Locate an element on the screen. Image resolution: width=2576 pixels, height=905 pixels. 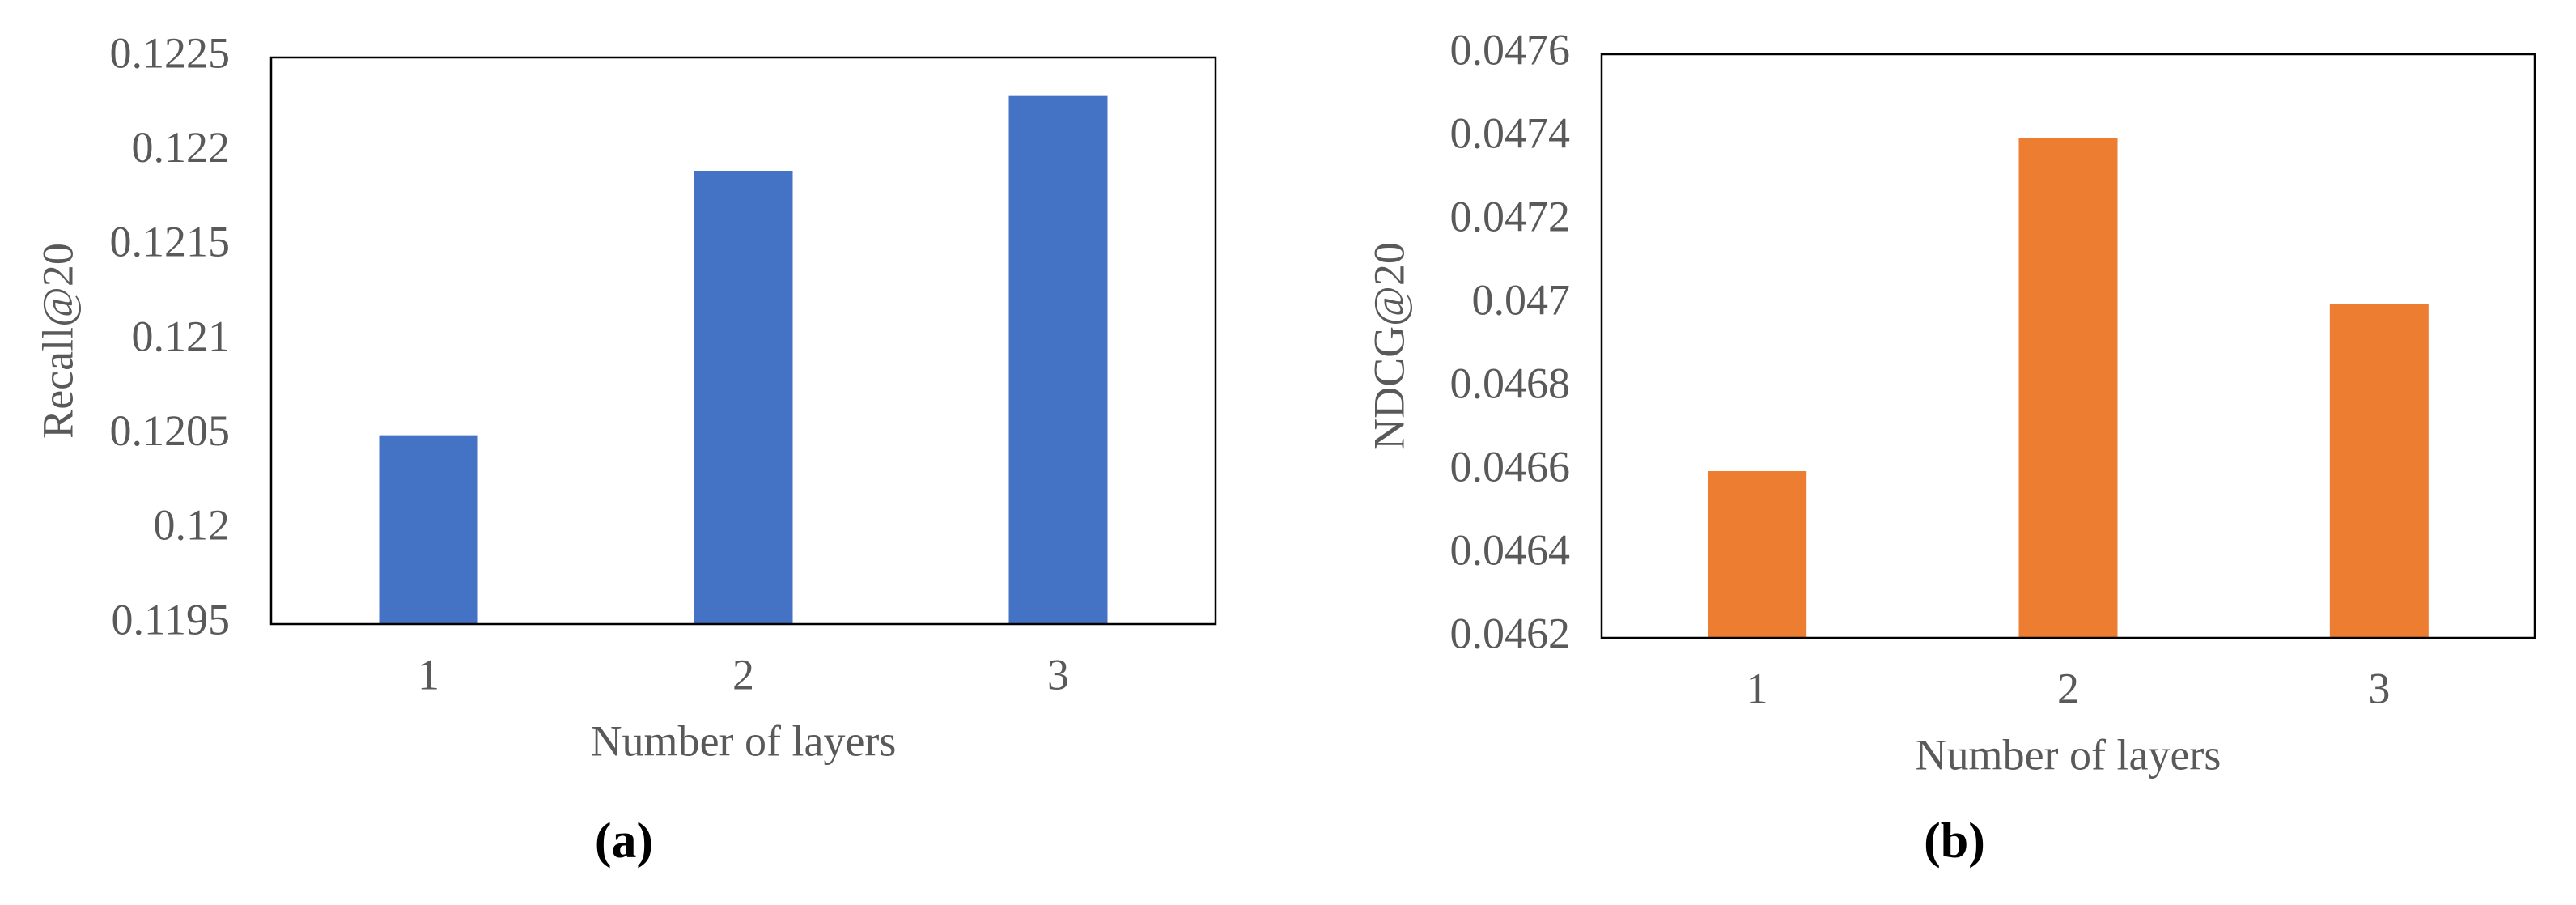
y-tick-label: 0.1215 is located at coordinates (170, 242).